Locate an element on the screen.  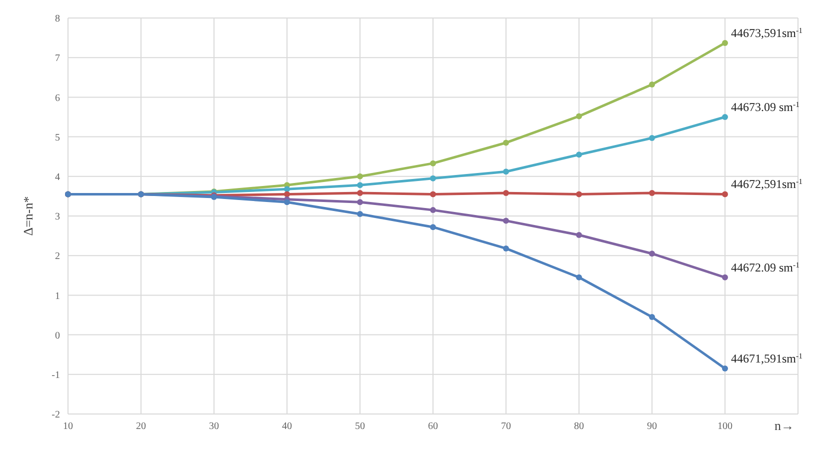
x-tick-label: 20 is located at coordinates (141, 426).